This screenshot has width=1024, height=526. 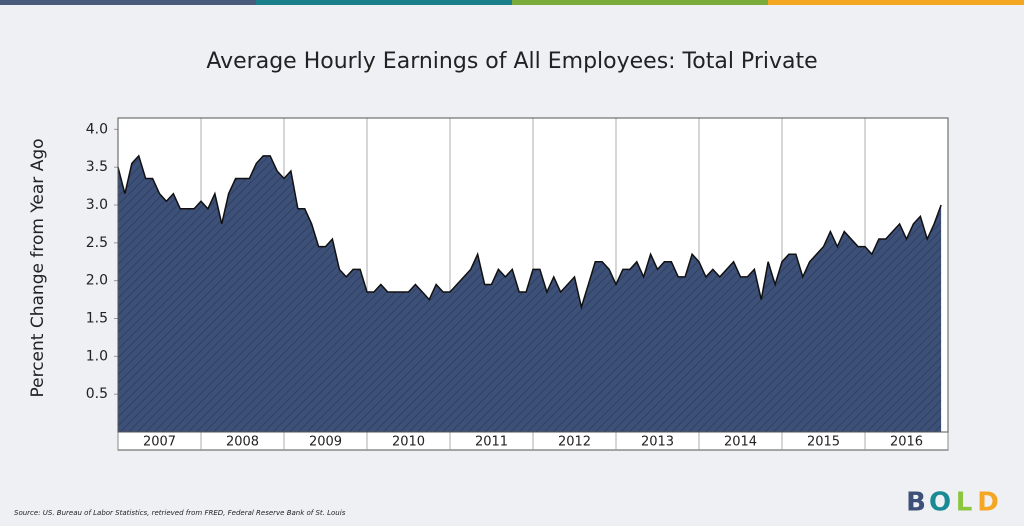 What do you see at coordinates (491, 442) in the screenshot?
I see `x-tick-label: 2011` at bounding box center [491, 442].